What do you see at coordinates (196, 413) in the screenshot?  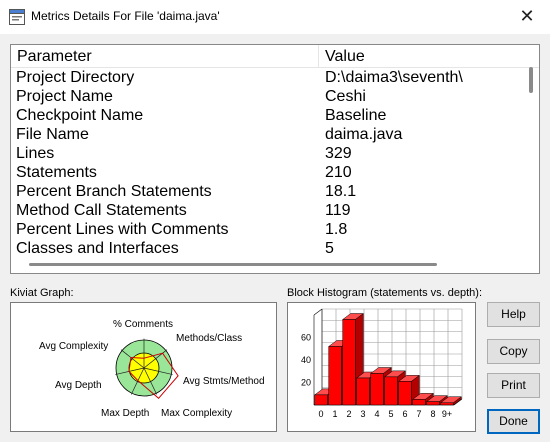 I see `kiviat-axis-max-complexity: Max Complexity` at bounding box center [196, 413].